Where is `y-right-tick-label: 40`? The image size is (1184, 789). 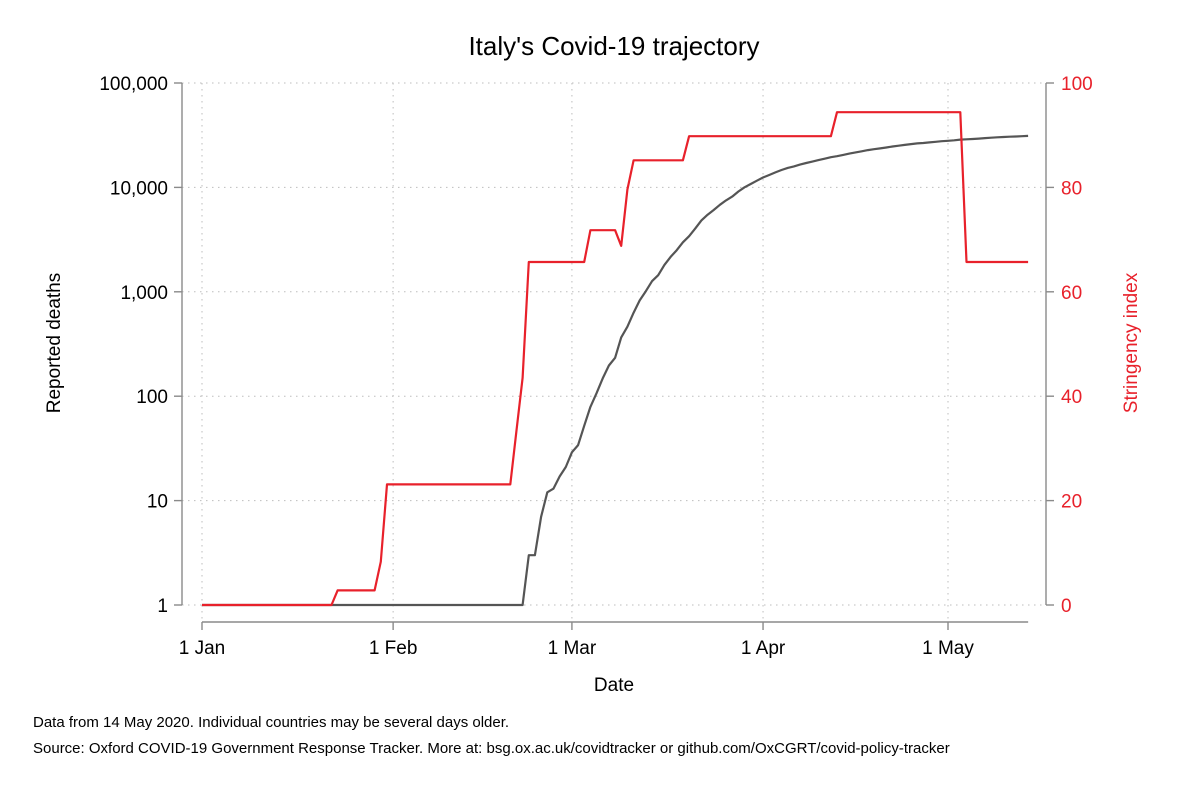 y-right-tick-label: 40 is located at coordinates (1071, 397).